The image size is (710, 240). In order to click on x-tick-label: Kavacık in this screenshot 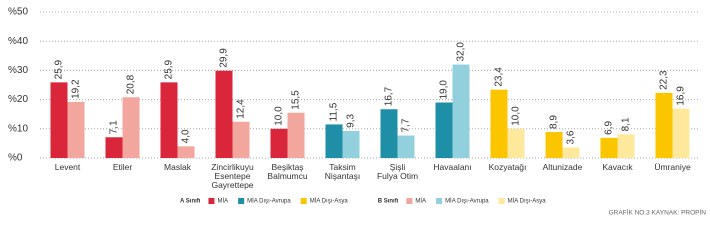, I will do `click(617, 167)`.